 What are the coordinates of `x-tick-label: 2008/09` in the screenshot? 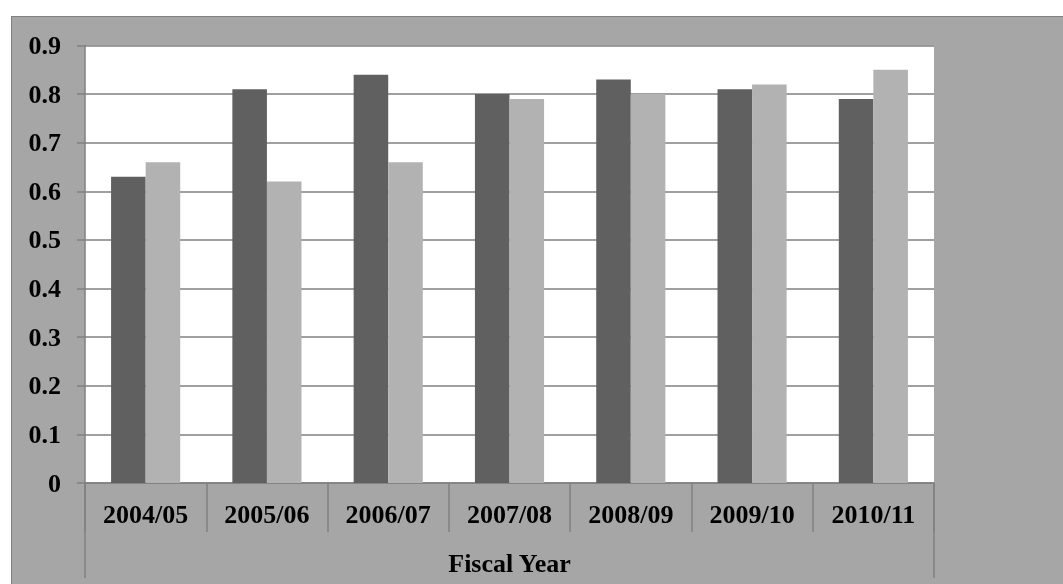 It's located at (631, 514).